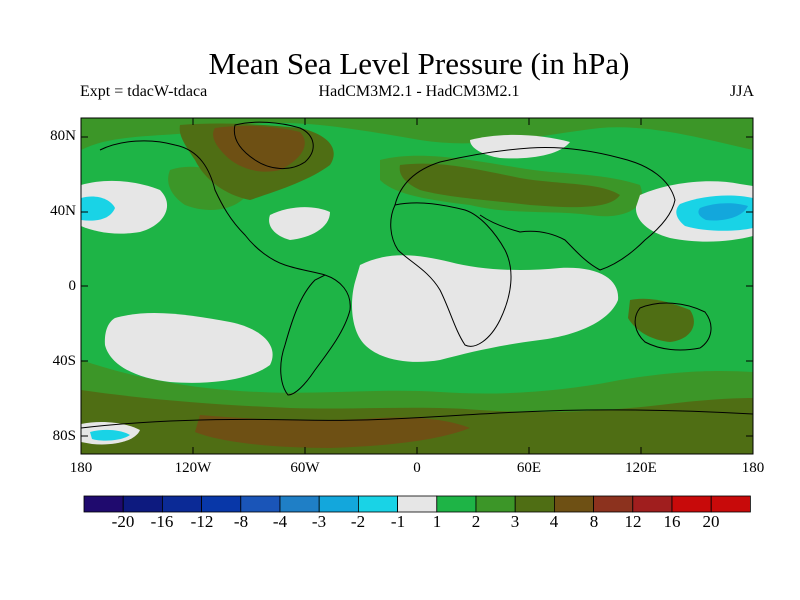 Image resolution: width=800 pixels, height=600 pixels. Describe the element at coordinates (202, 521) in the screenshot. I see `colorbar-label: -12` at that location.